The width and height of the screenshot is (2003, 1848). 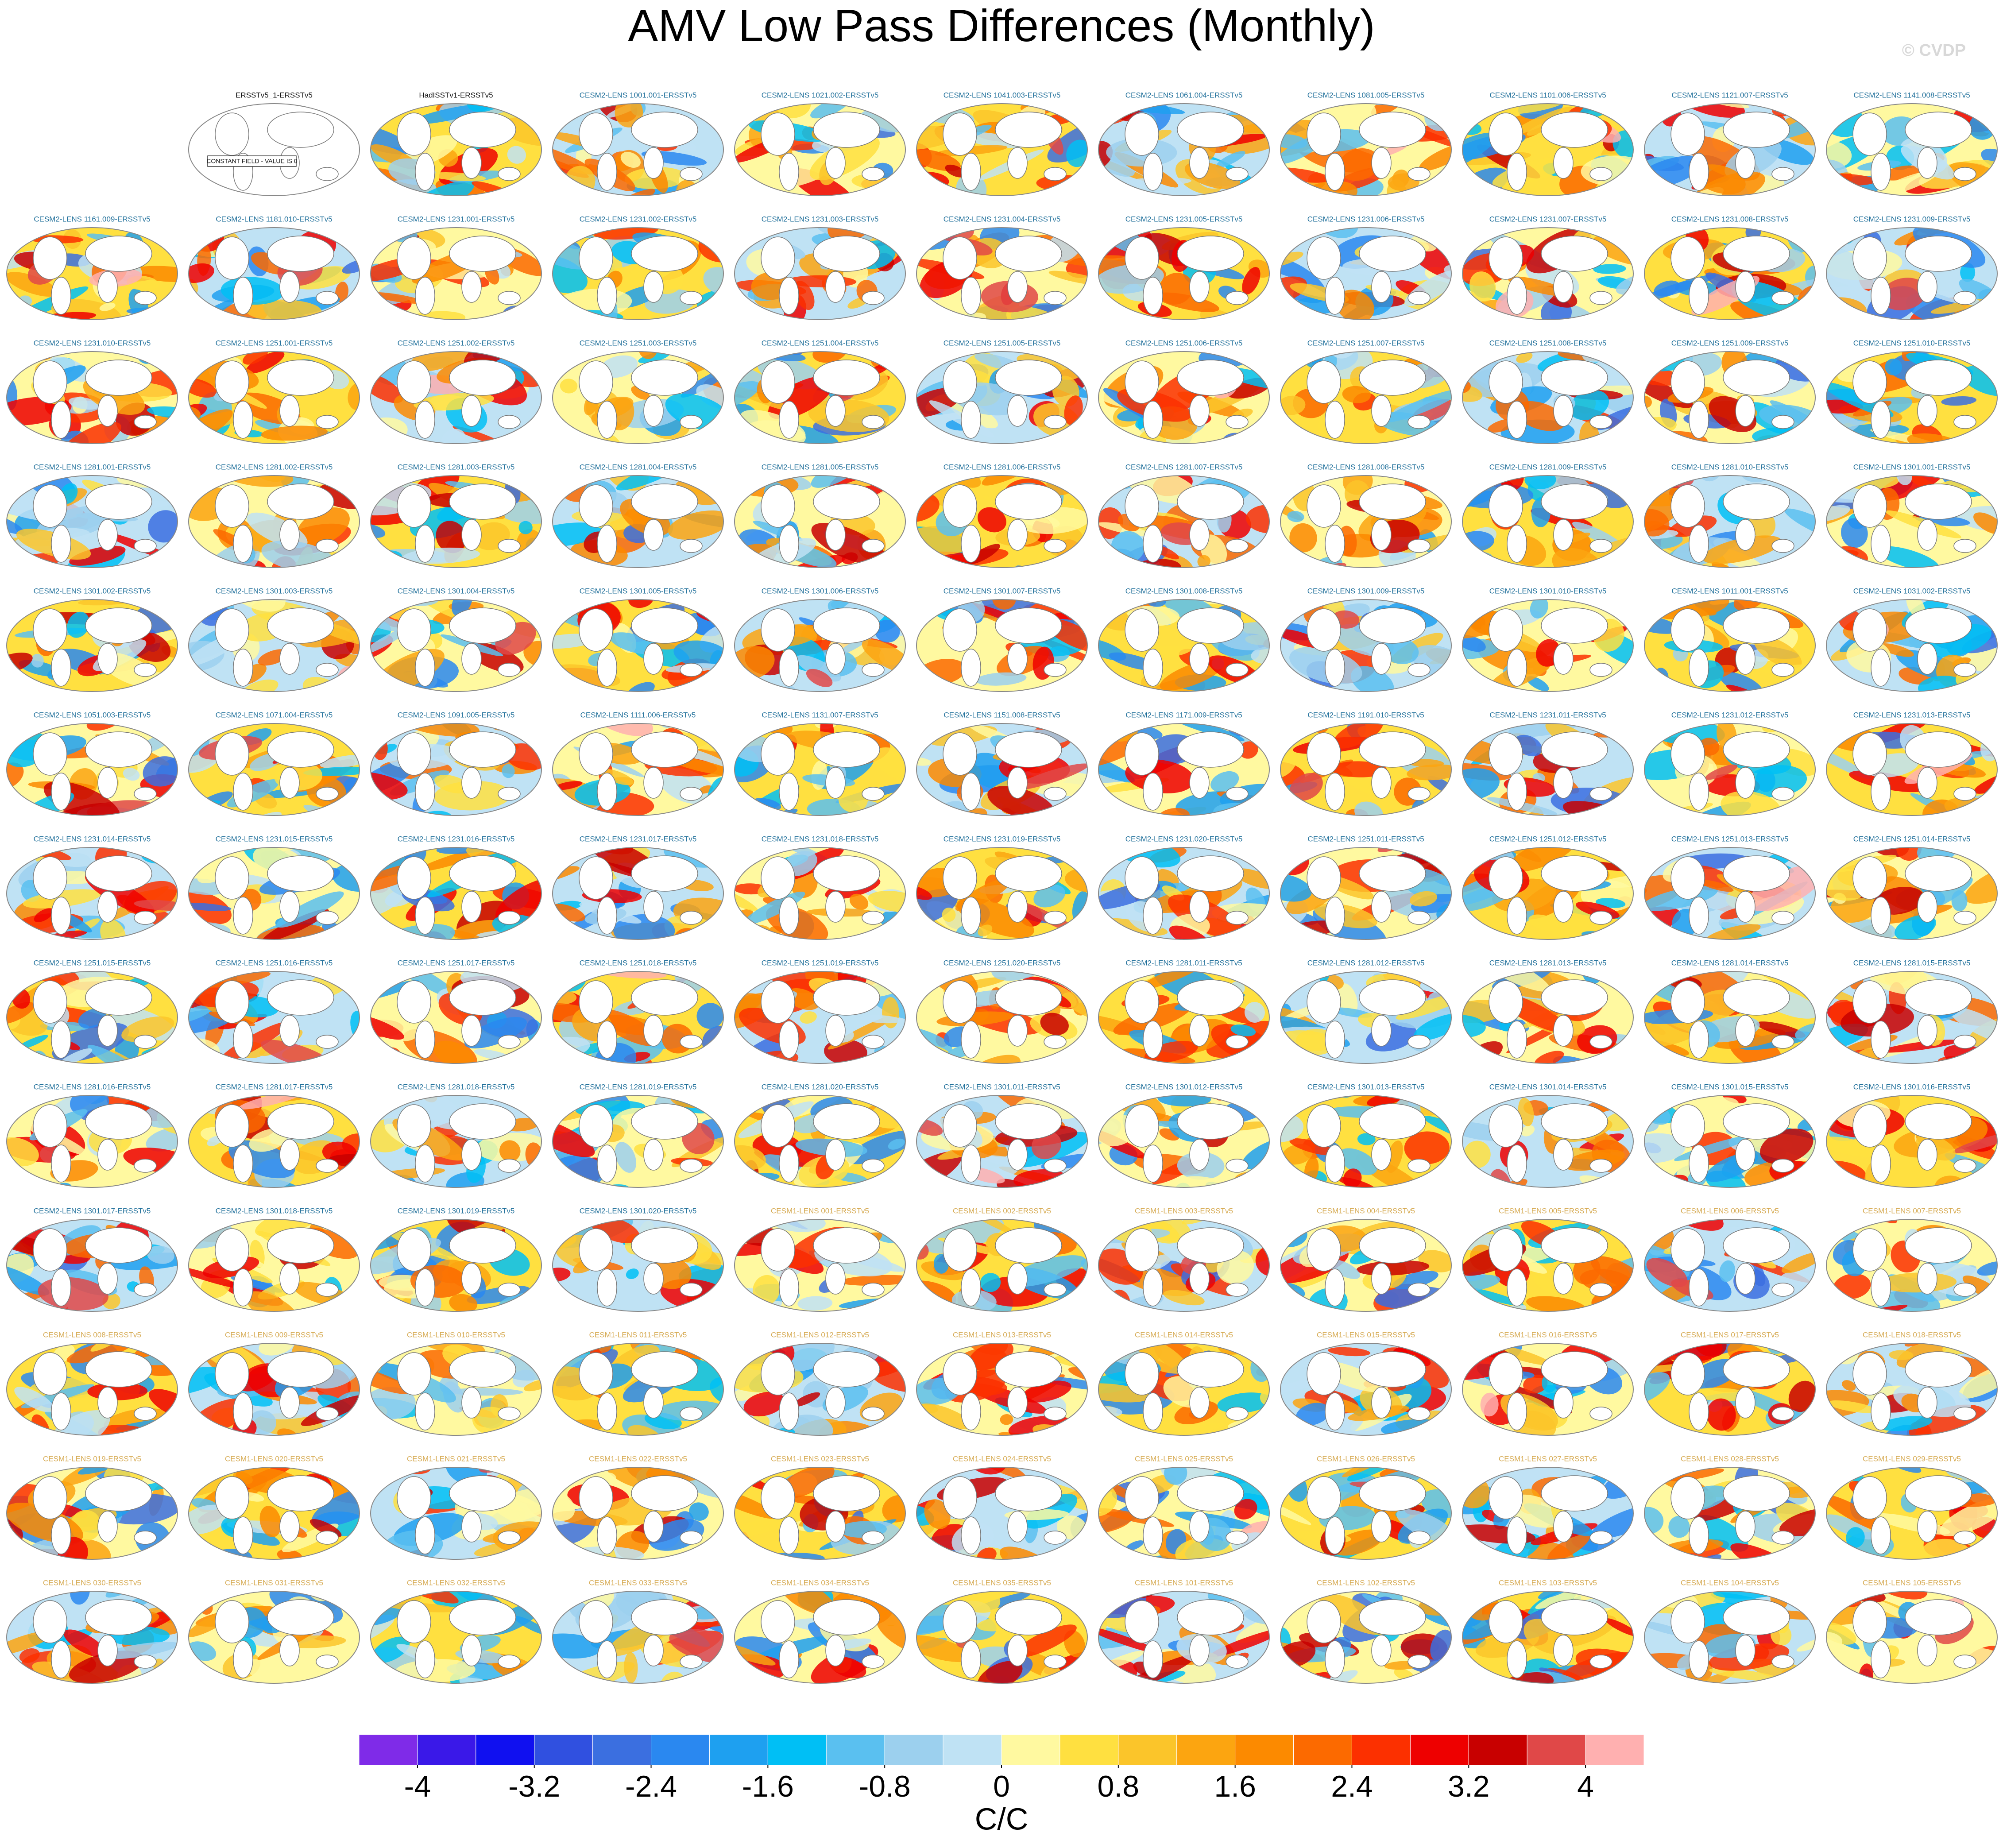 What do you see at coordinates (1366, 1259) in the screenshot?
I see `map-panel: CESM1-LENS 004-ERSSTv5` at bounding box center [1366, 1259].